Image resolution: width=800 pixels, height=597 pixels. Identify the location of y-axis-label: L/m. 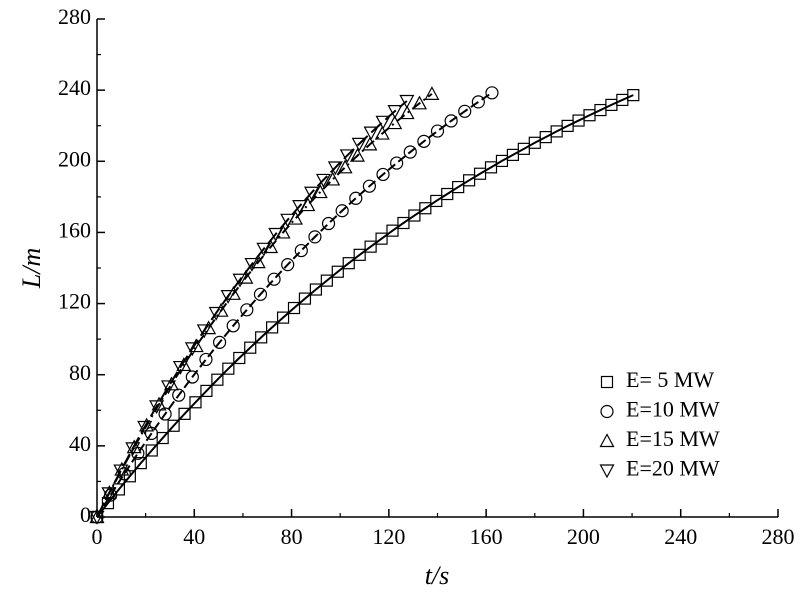
(31, 268).